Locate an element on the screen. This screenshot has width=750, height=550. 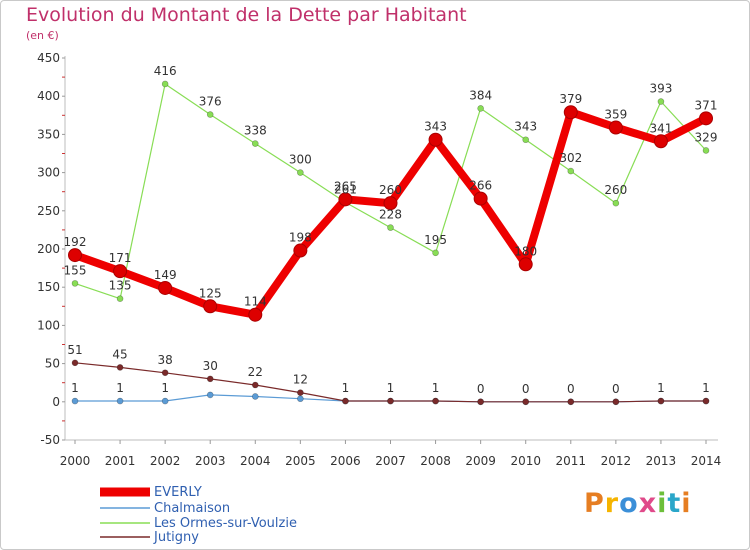
data-label-0: 114 is located at coordinates (255, 302).